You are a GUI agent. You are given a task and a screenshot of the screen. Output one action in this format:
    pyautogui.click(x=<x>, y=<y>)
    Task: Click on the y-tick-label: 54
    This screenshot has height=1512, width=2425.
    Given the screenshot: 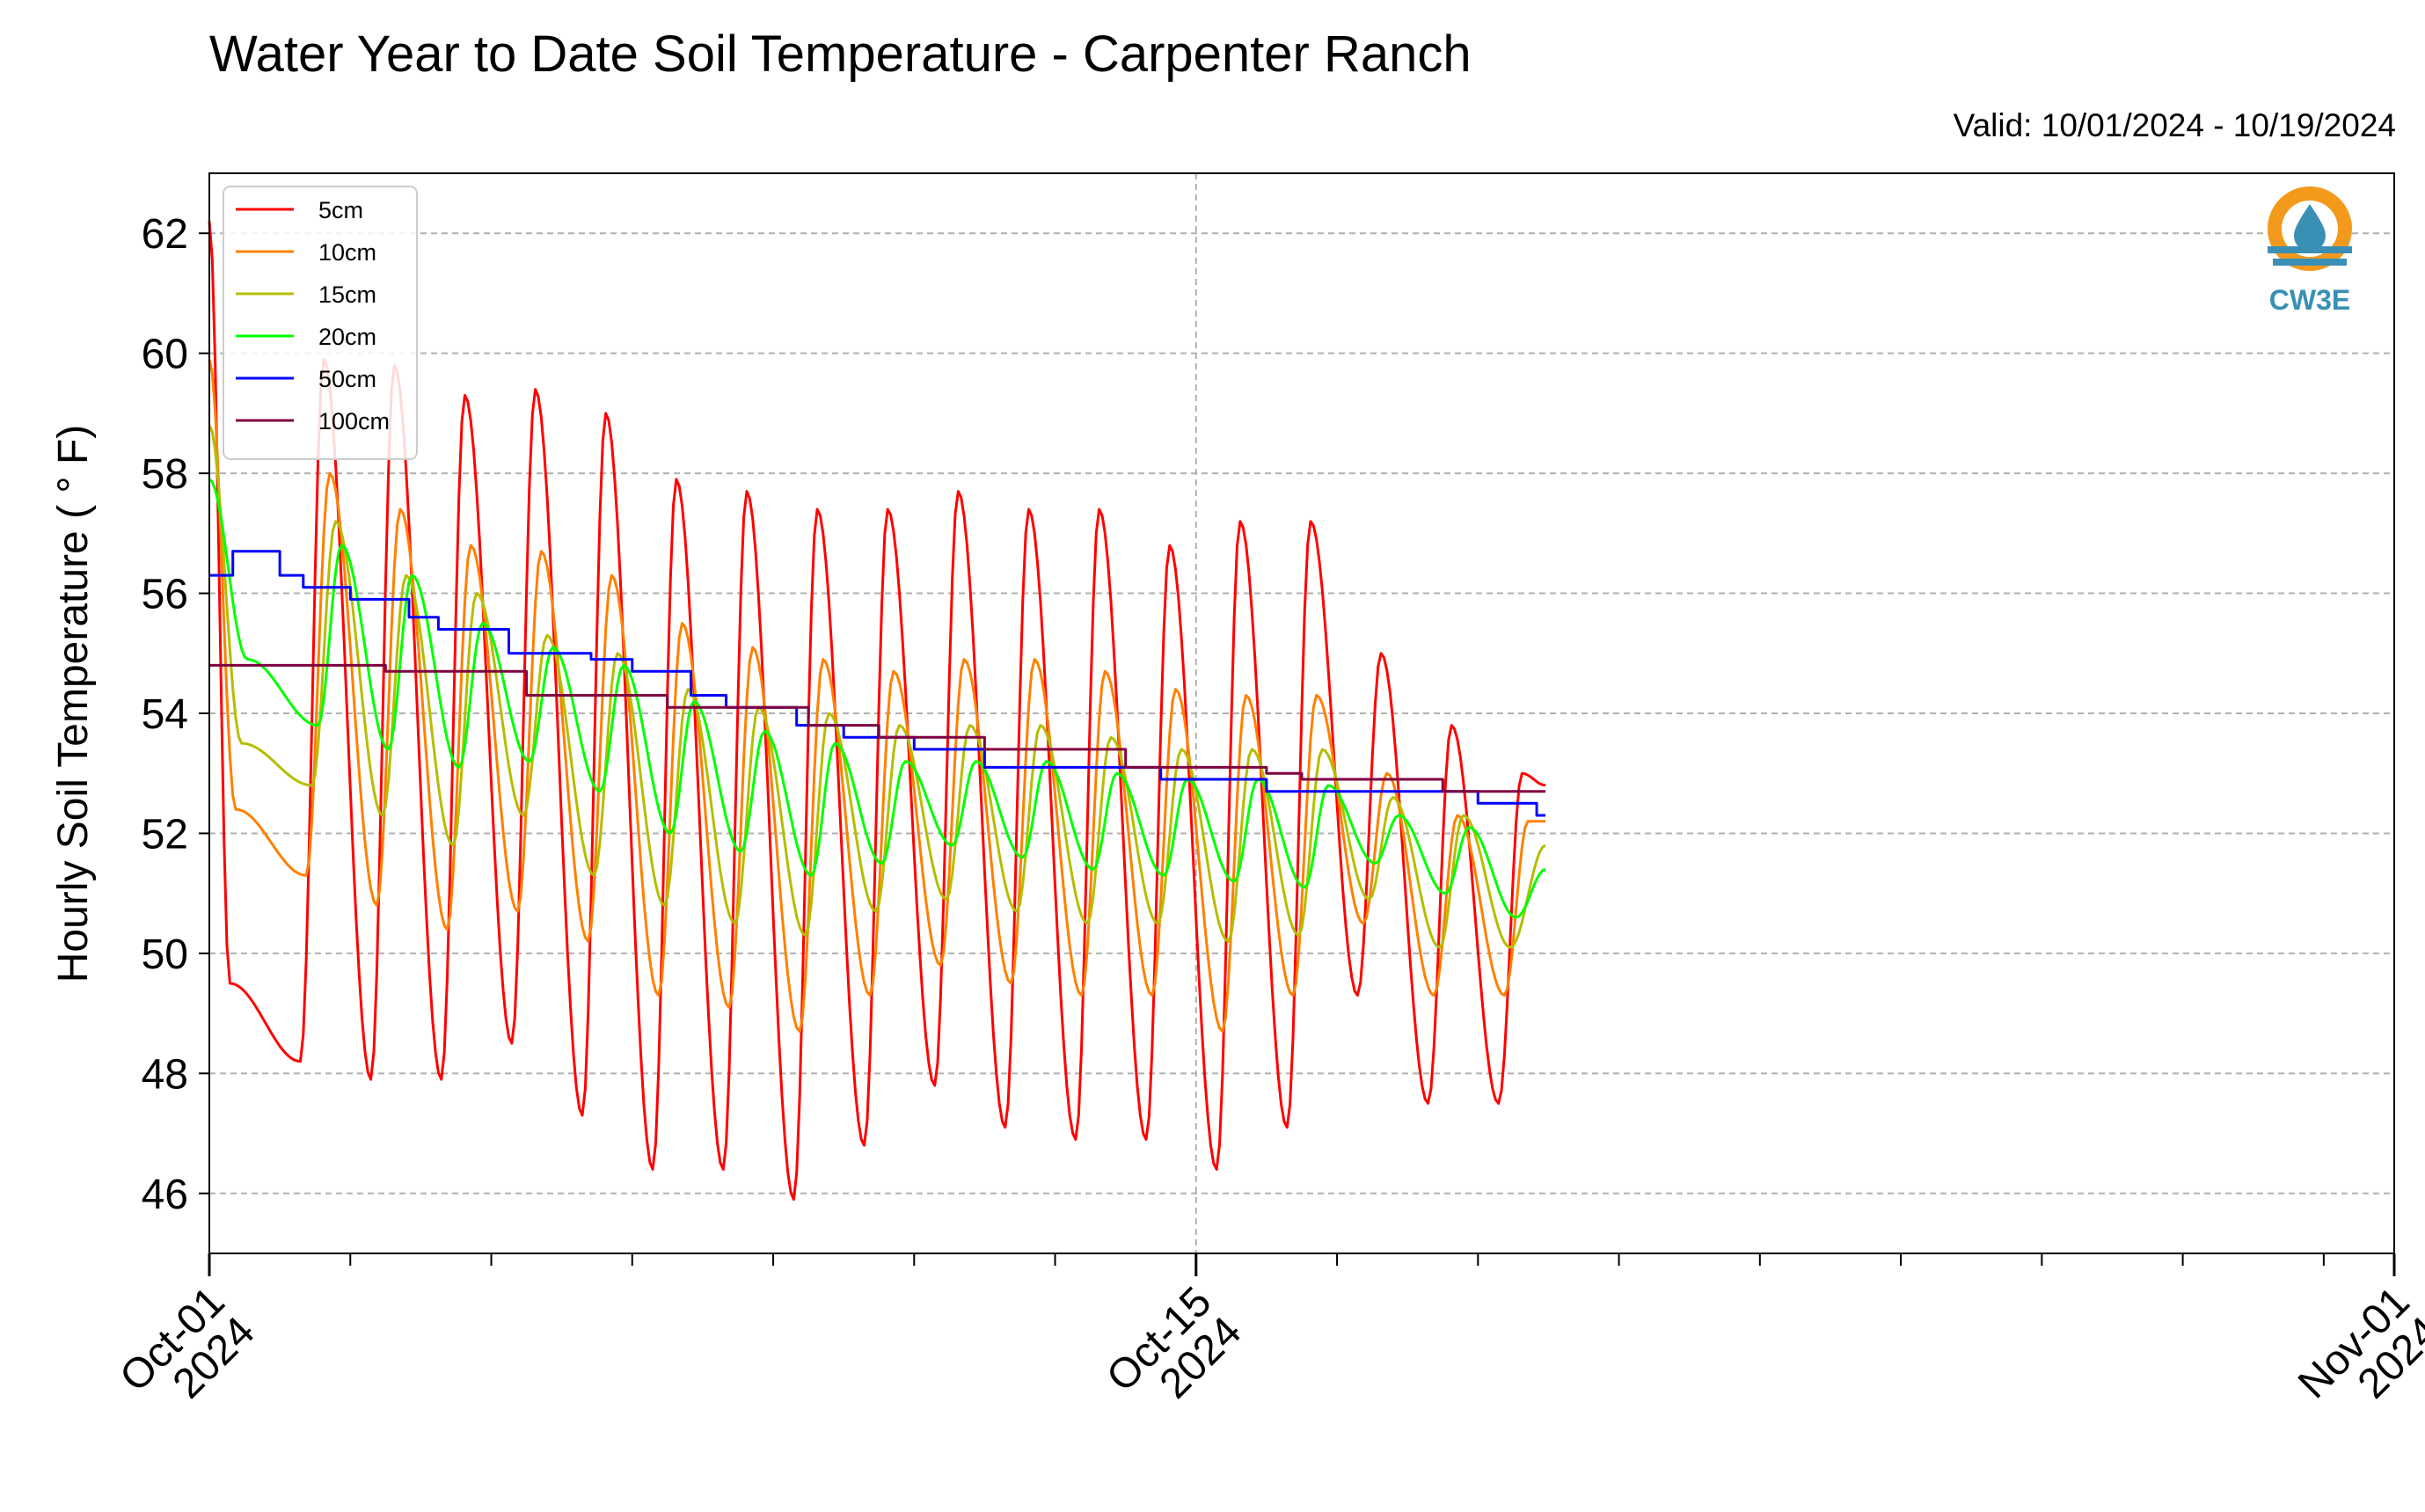 What is the action you would take?
    pyautogui.click(x=165, y=714)
    